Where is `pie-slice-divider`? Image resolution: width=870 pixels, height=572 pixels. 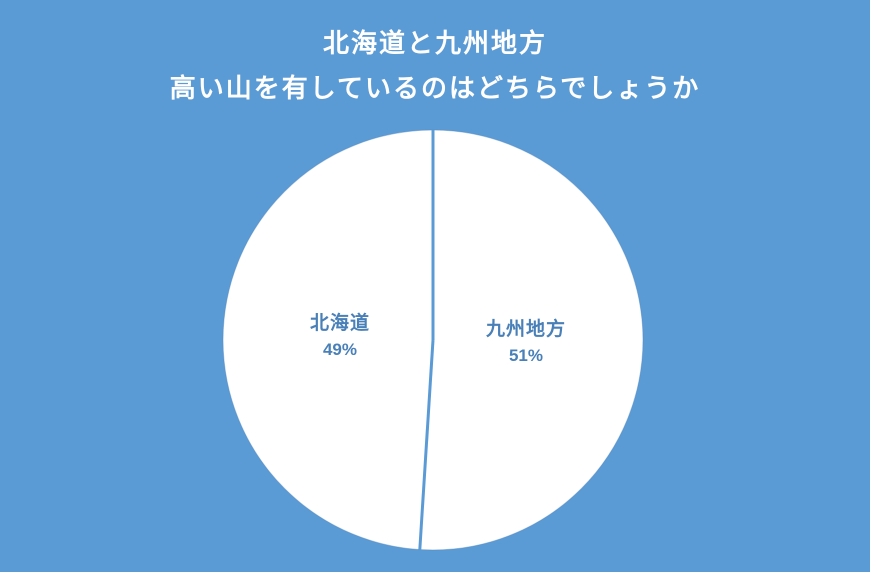
pie-slice-divider is located at coordinates (426, 444).